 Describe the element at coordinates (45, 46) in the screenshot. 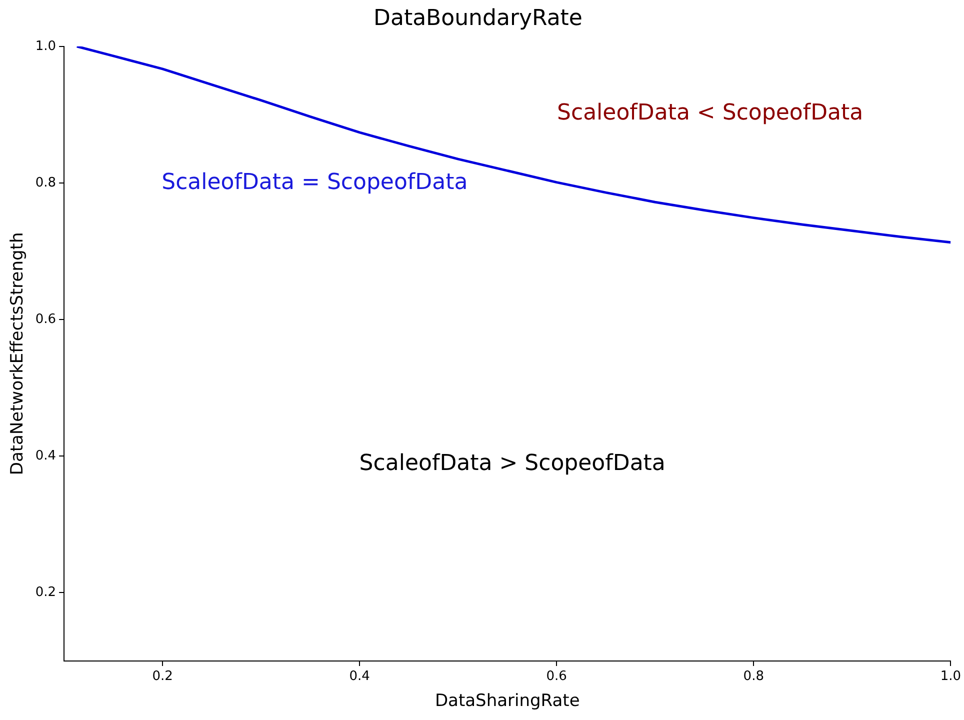

I see `y-tick-label: 1.0` at that location.